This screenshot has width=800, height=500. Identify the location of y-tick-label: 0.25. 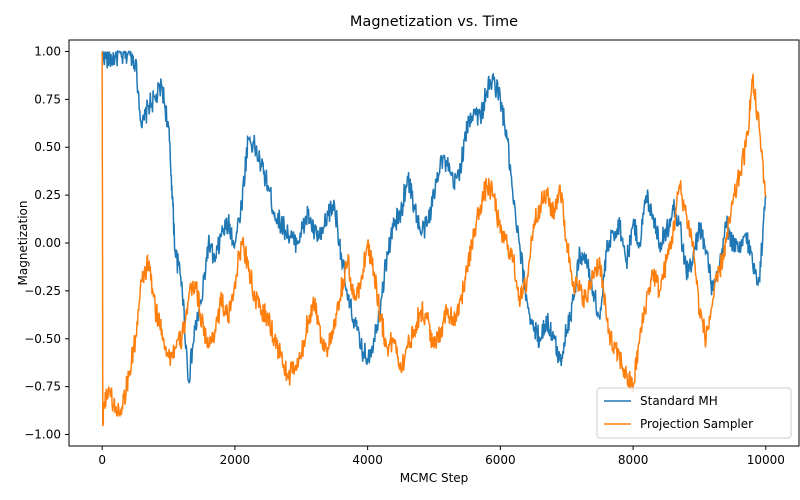
(47, 195).